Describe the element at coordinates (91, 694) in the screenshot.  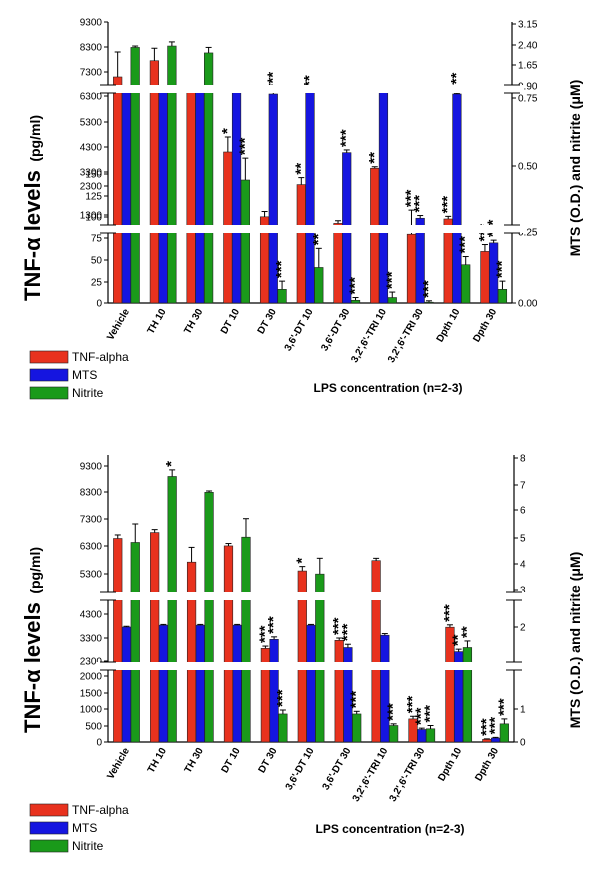
I see `left-tick-label: 1500` at that location.